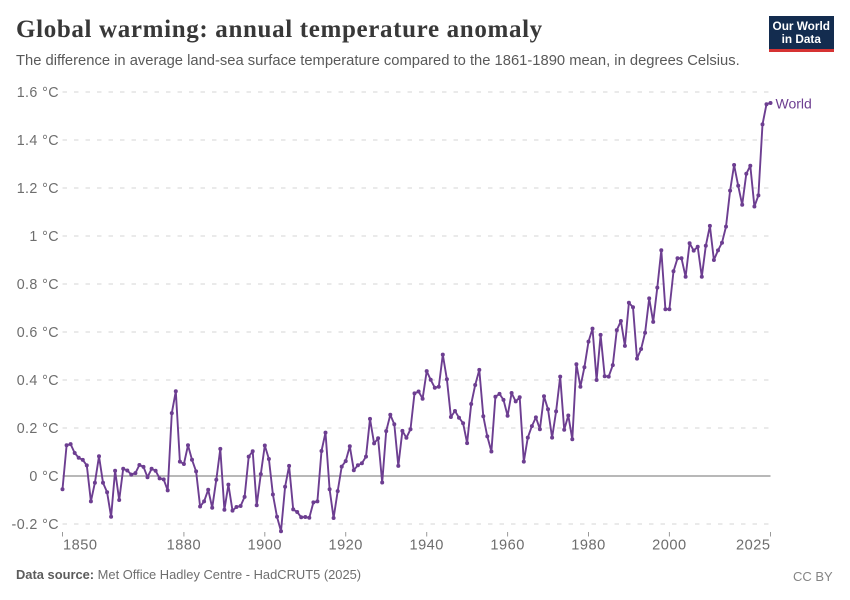  I want to click on svg-text: 1940, so click(426, 546).